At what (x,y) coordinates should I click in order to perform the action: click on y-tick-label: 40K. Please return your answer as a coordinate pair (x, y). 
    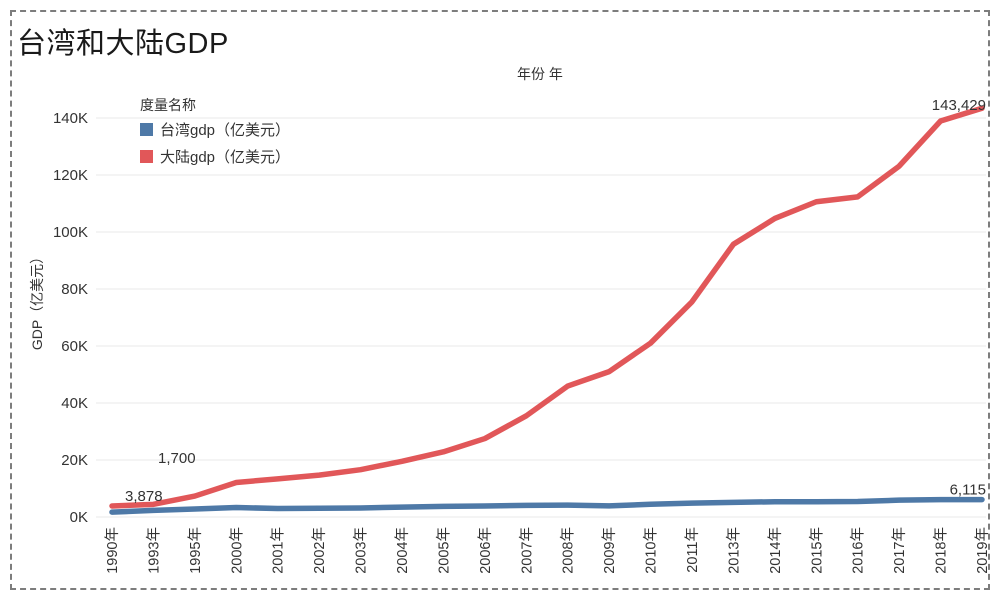
    Looking at the image, I should click on (74, 403).